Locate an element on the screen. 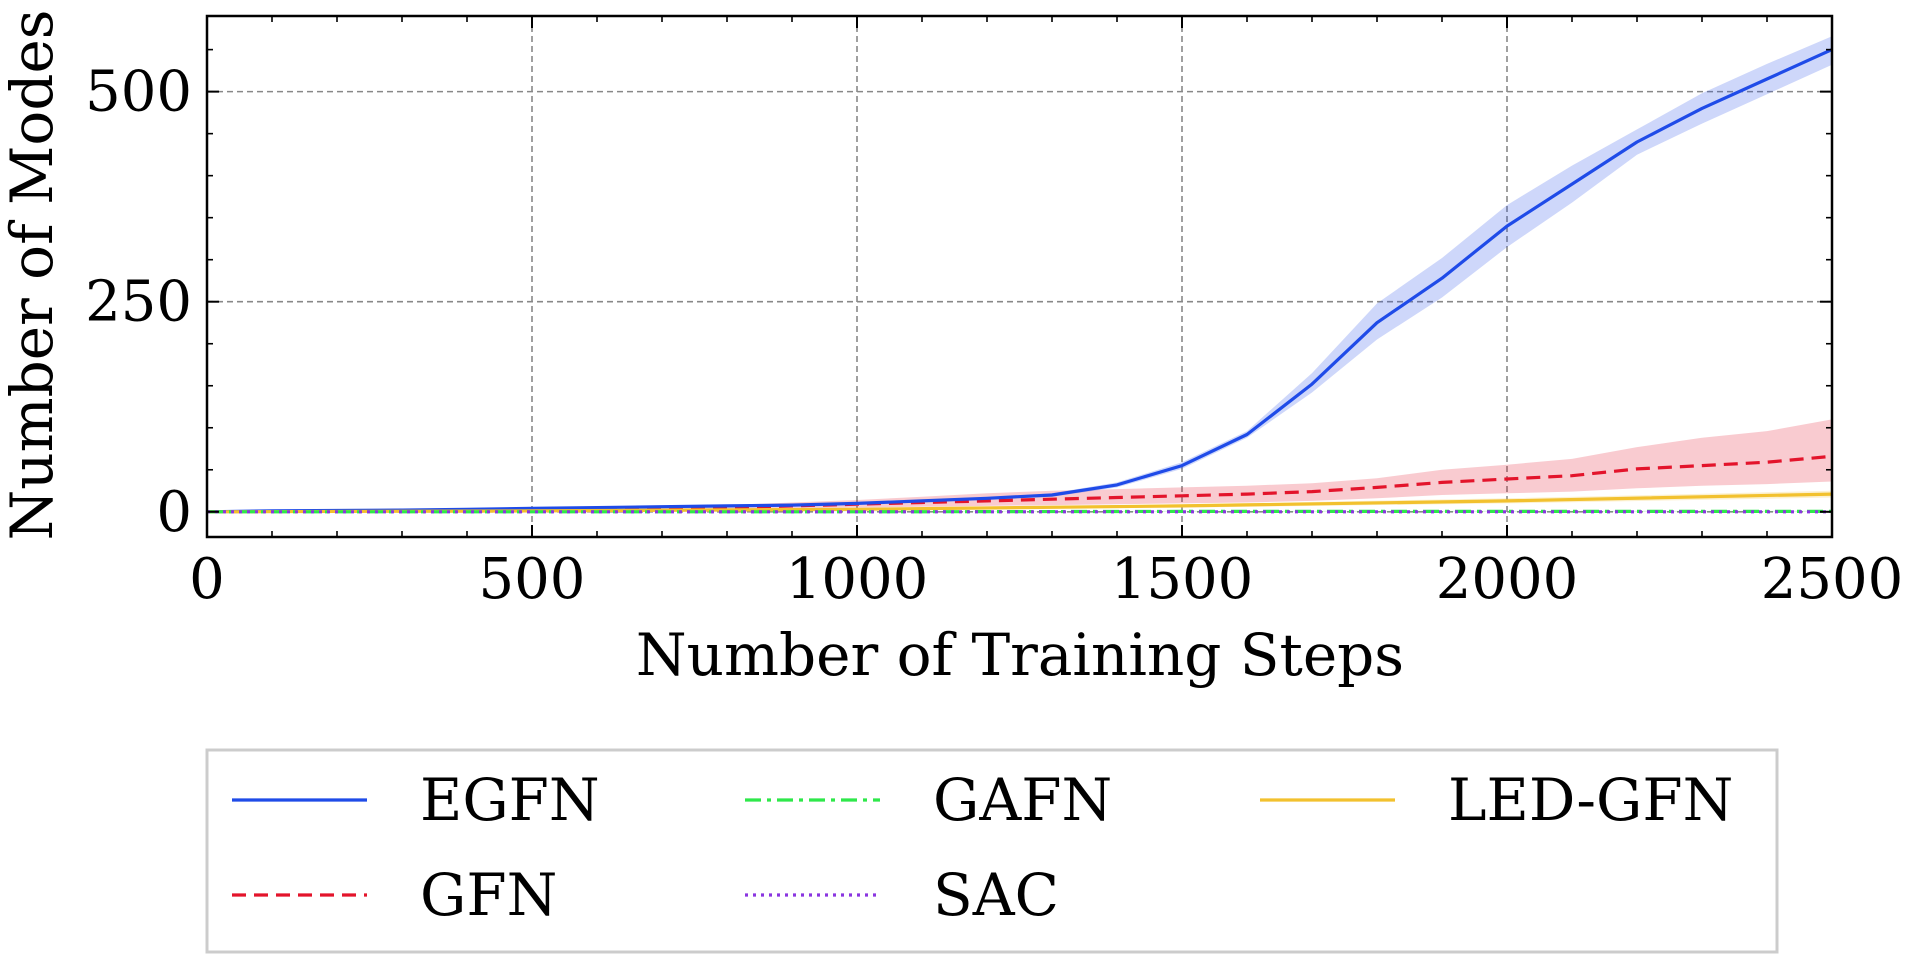  legend-label-egfn: EGFN is located at coordinates (510, 800).